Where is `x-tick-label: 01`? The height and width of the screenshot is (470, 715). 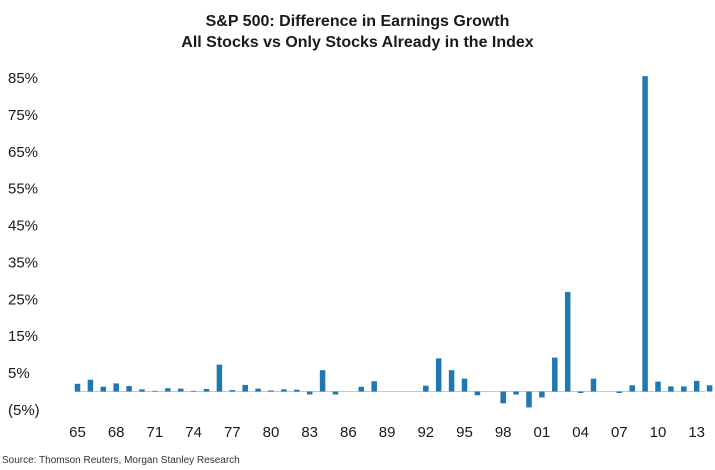
x-tick-label: 01 is located at coordinates (542, 432).